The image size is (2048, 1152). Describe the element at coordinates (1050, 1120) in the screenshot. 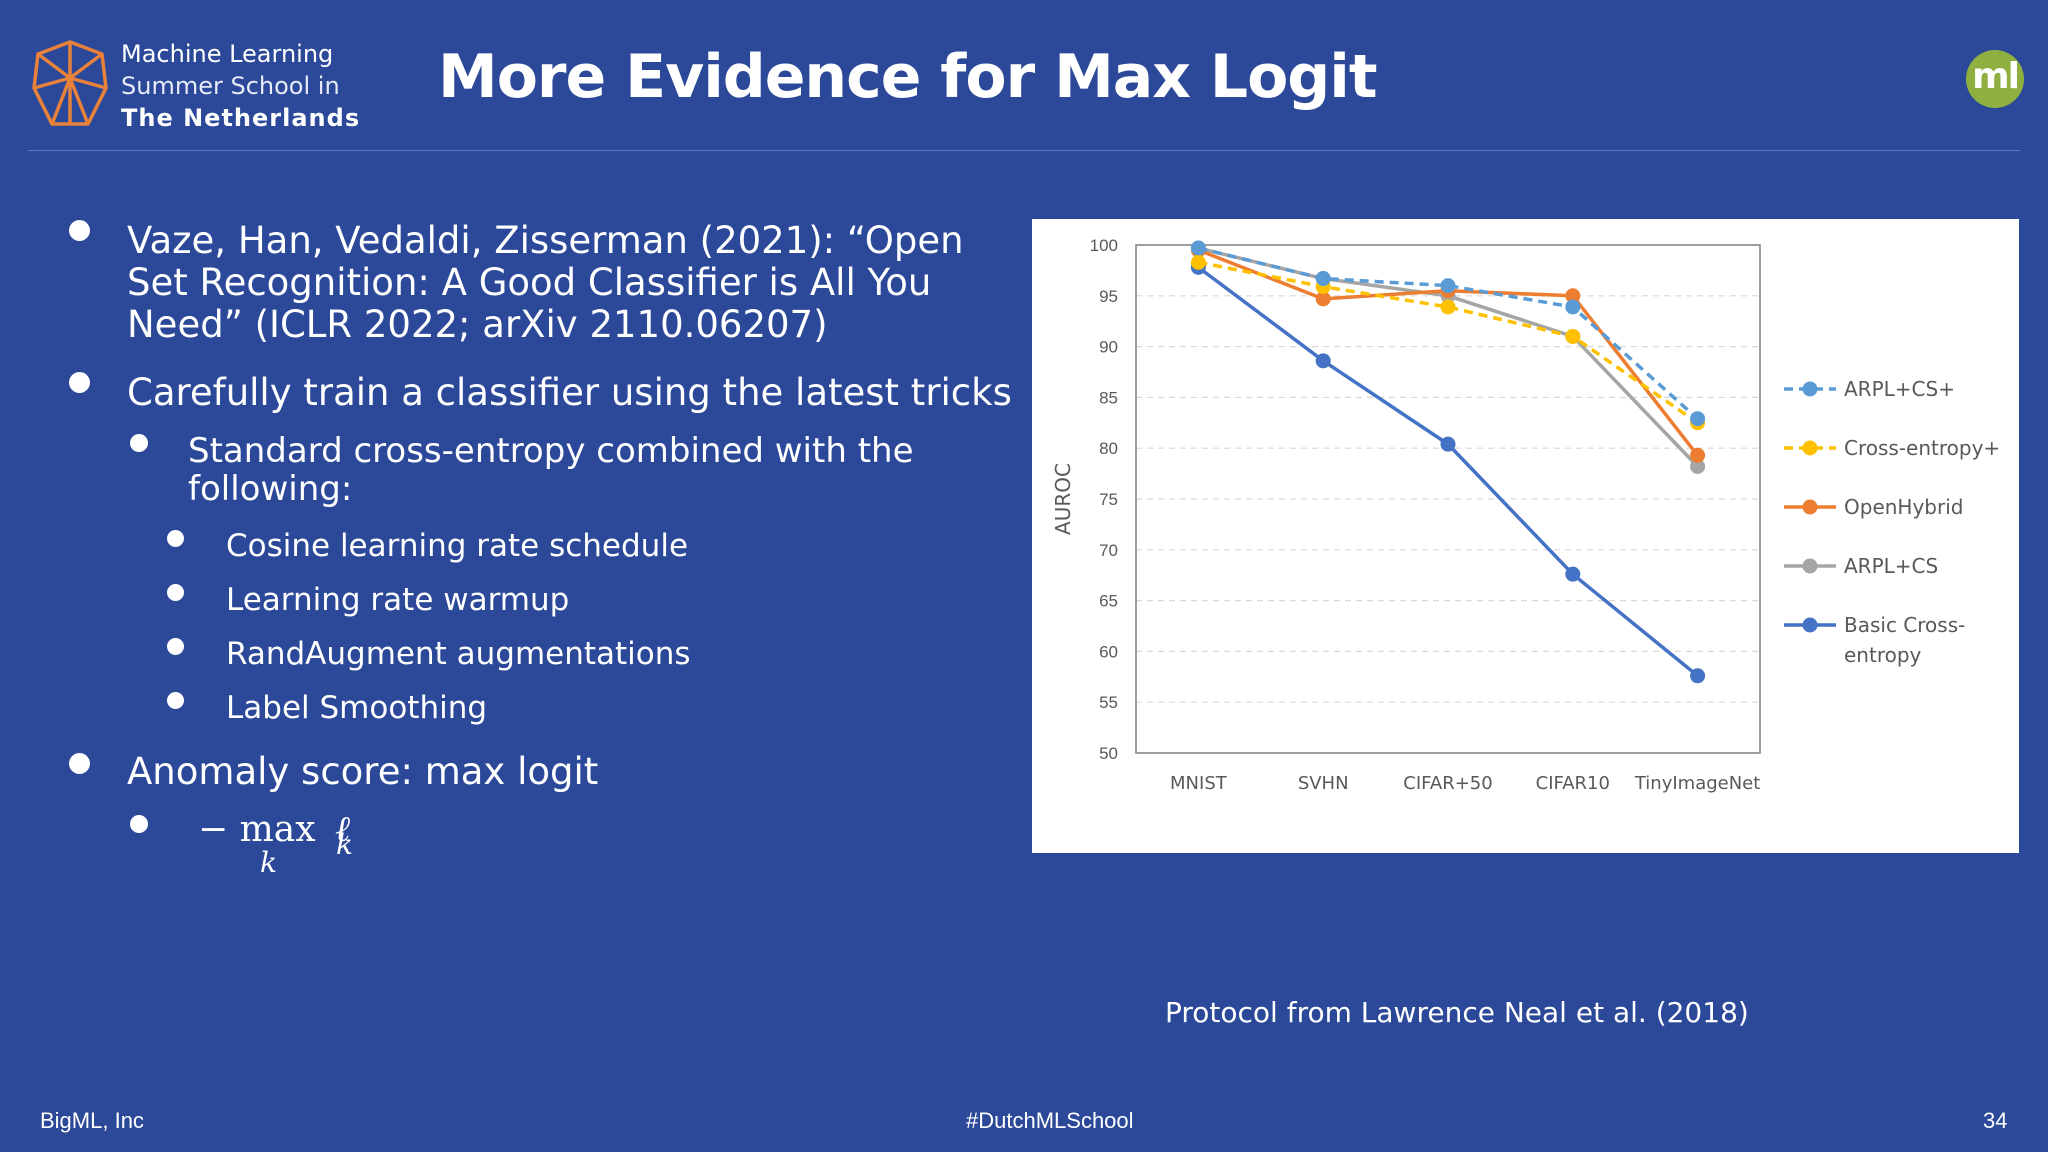

I see `footer-center: #DutchMLSchool` at that location.